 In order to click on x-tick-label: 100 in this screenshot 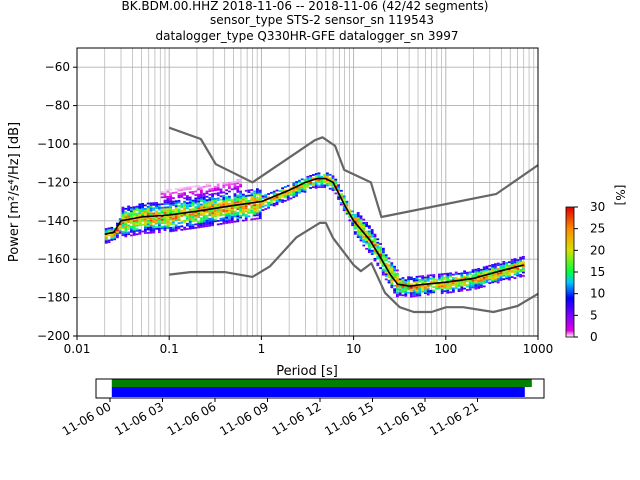, I will do `click(445, 349)`.